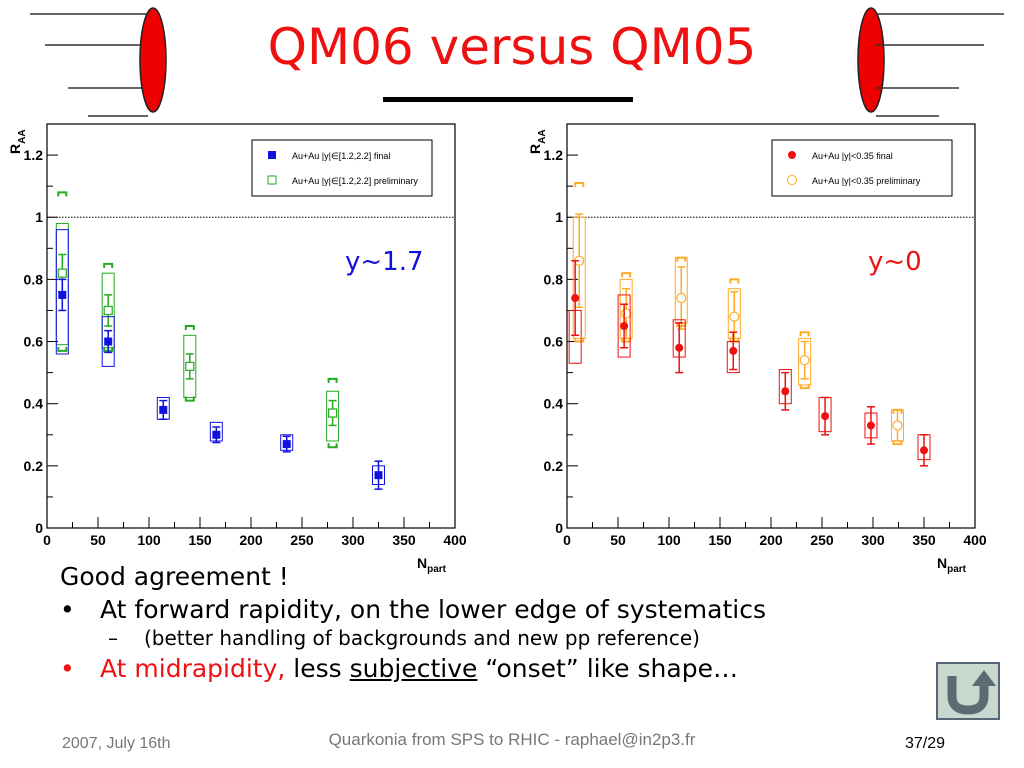 This screenshot has height=768, width=1024. What do you see at coordinates (866, 181) in the screenshot?
I see `legend-entry: Au+Au |y|<0.35 preliminary` at bounding box center [866, 181].